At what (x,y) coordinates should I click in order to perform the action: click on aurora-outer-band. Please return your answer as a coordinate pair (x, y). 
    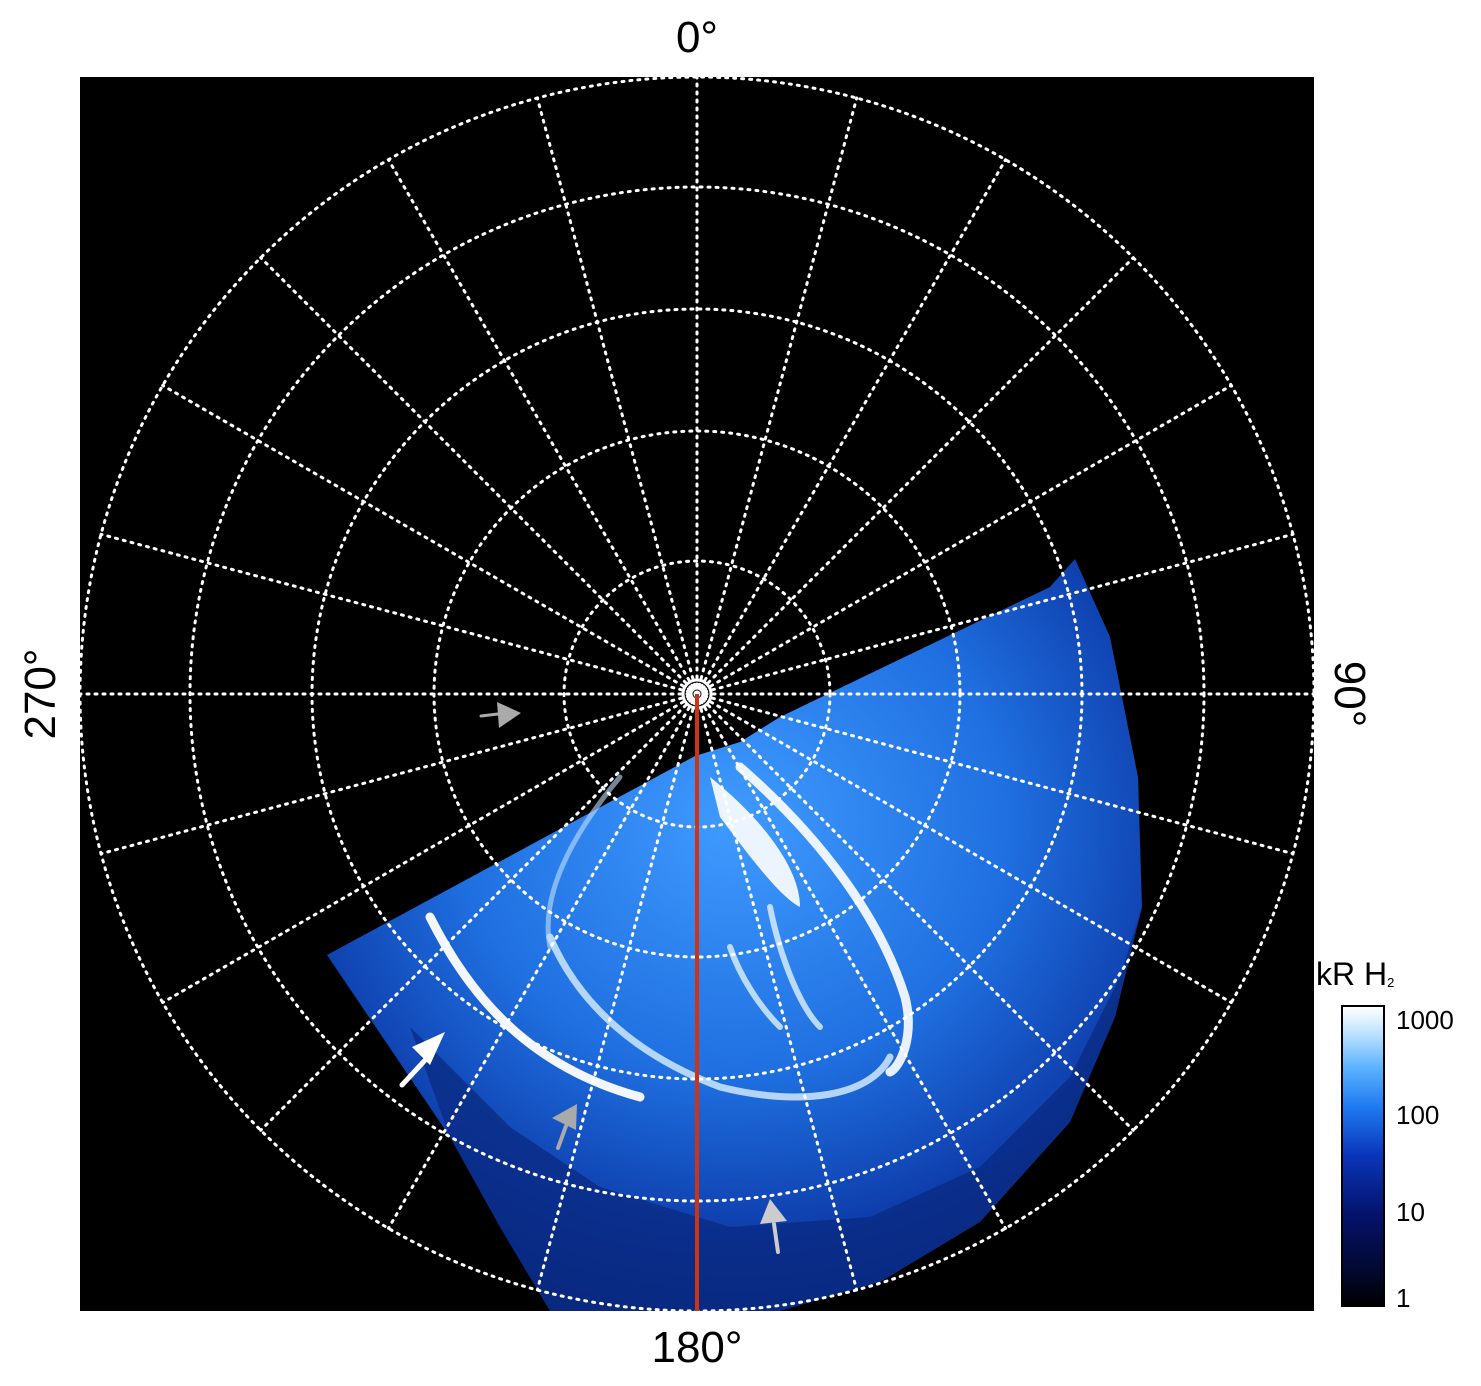
    Looking at the image, I should click on (776, 1109).